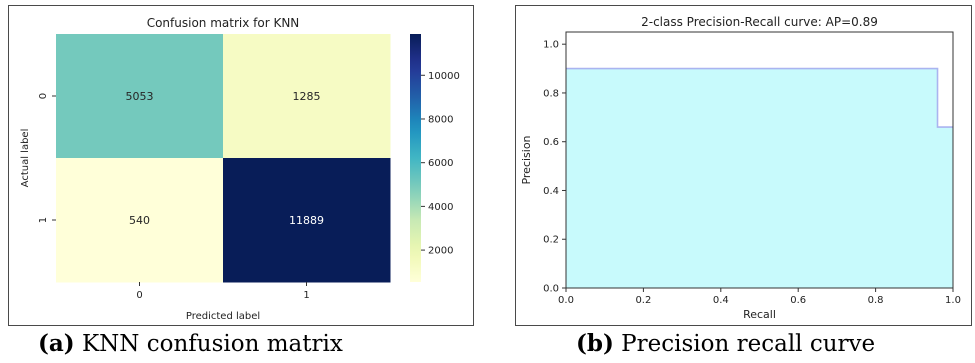  I want to click on y-tick-label: 0.6, so click(551, 142).